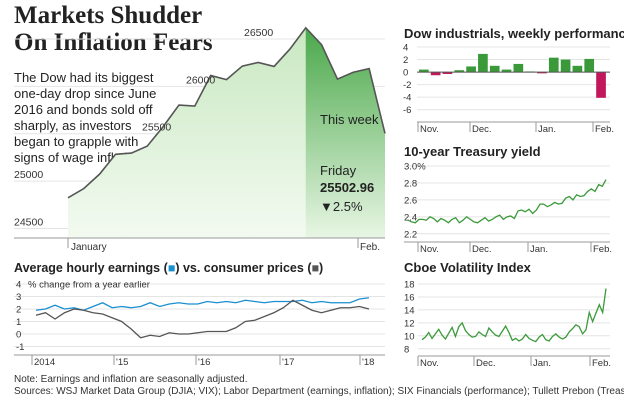 The height and width of the screenshot is (416, 624). What do you see at coordinates (368, 362) in the screenshot?
I see `x-tick-label: '18` at bounding box center [368, 362].